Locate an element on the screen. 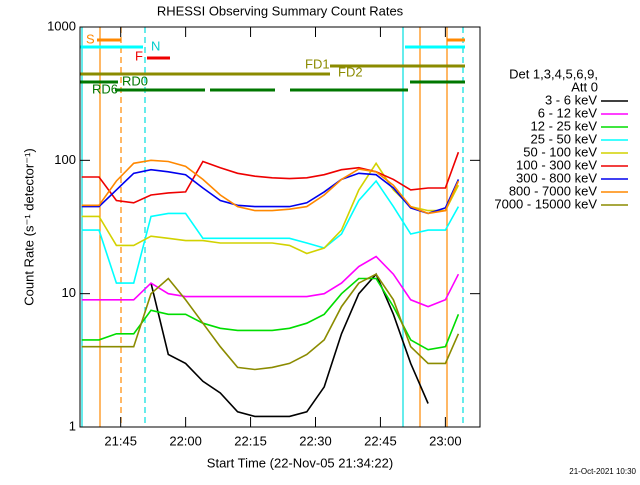 This screenshot has height=485, width=640. legend-label: 3 - 6 keV is located at coordinates (571, 99).